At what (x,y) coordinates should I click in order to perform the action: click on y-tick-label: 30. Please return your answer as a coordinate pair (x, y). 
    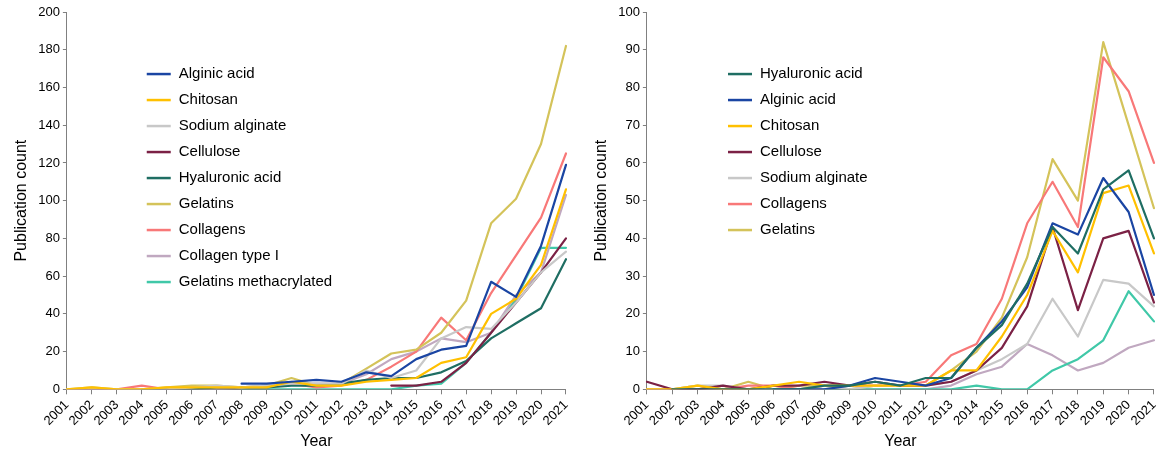
    Looking at the image, I should click on (632, 275).